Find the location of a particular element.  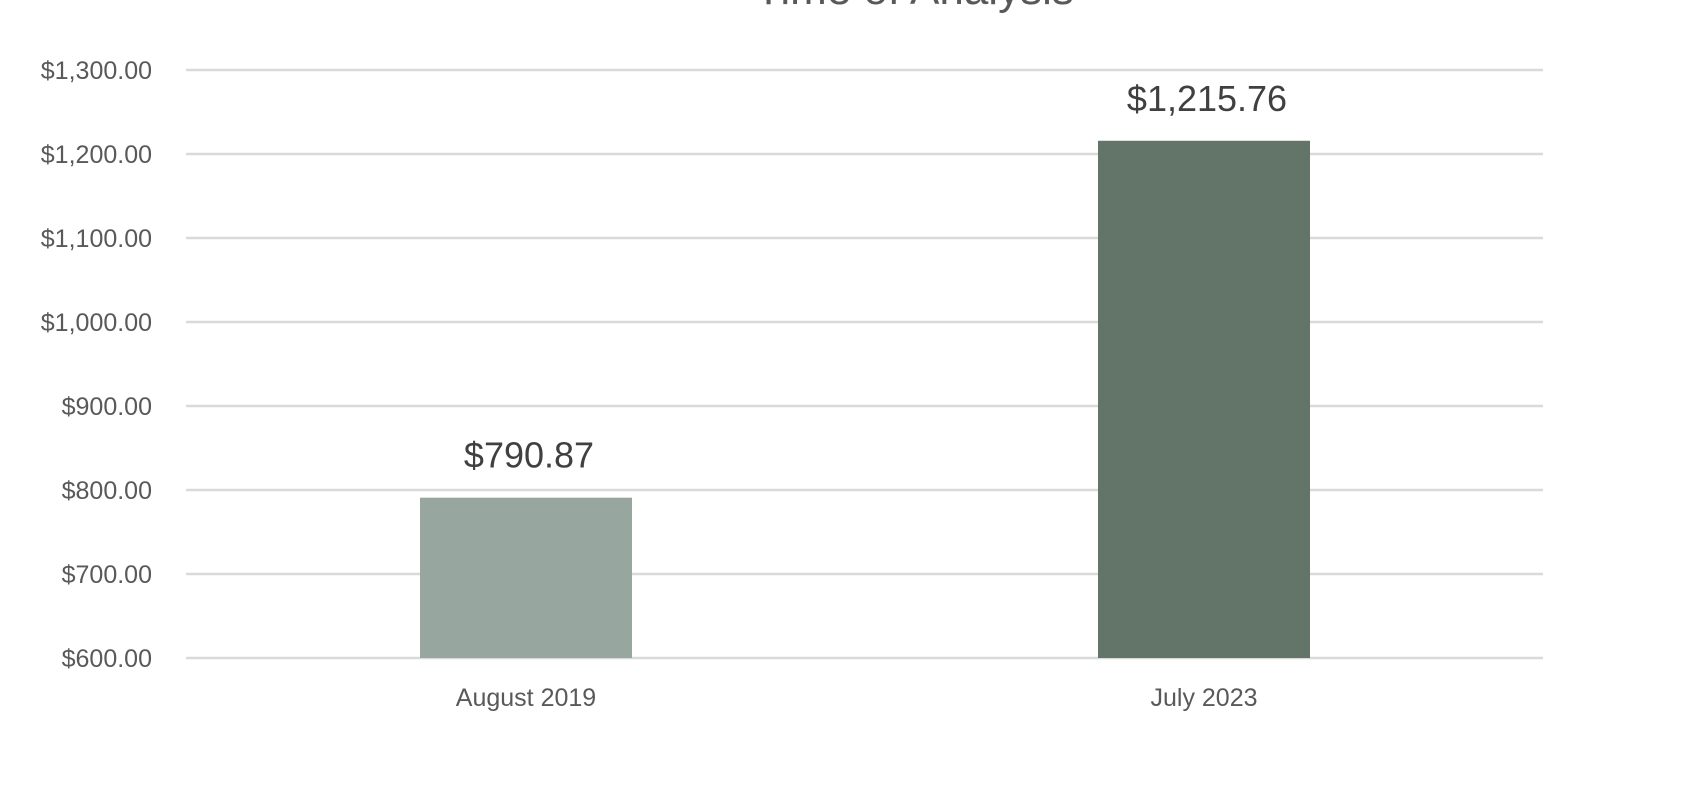

y-tick-label: $1,200.00 is located at coordinates (96, 155).